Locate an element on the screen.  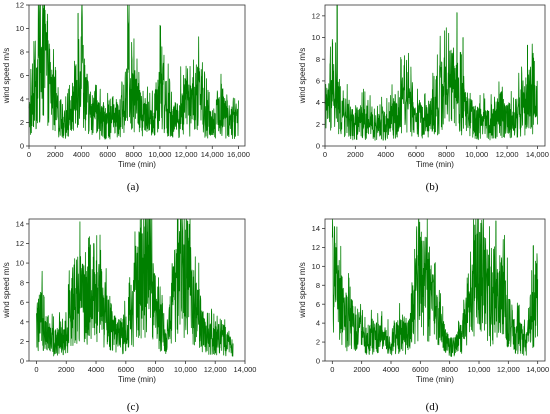
x-tick-label: 16,000 is located at coordinates (238, 154).